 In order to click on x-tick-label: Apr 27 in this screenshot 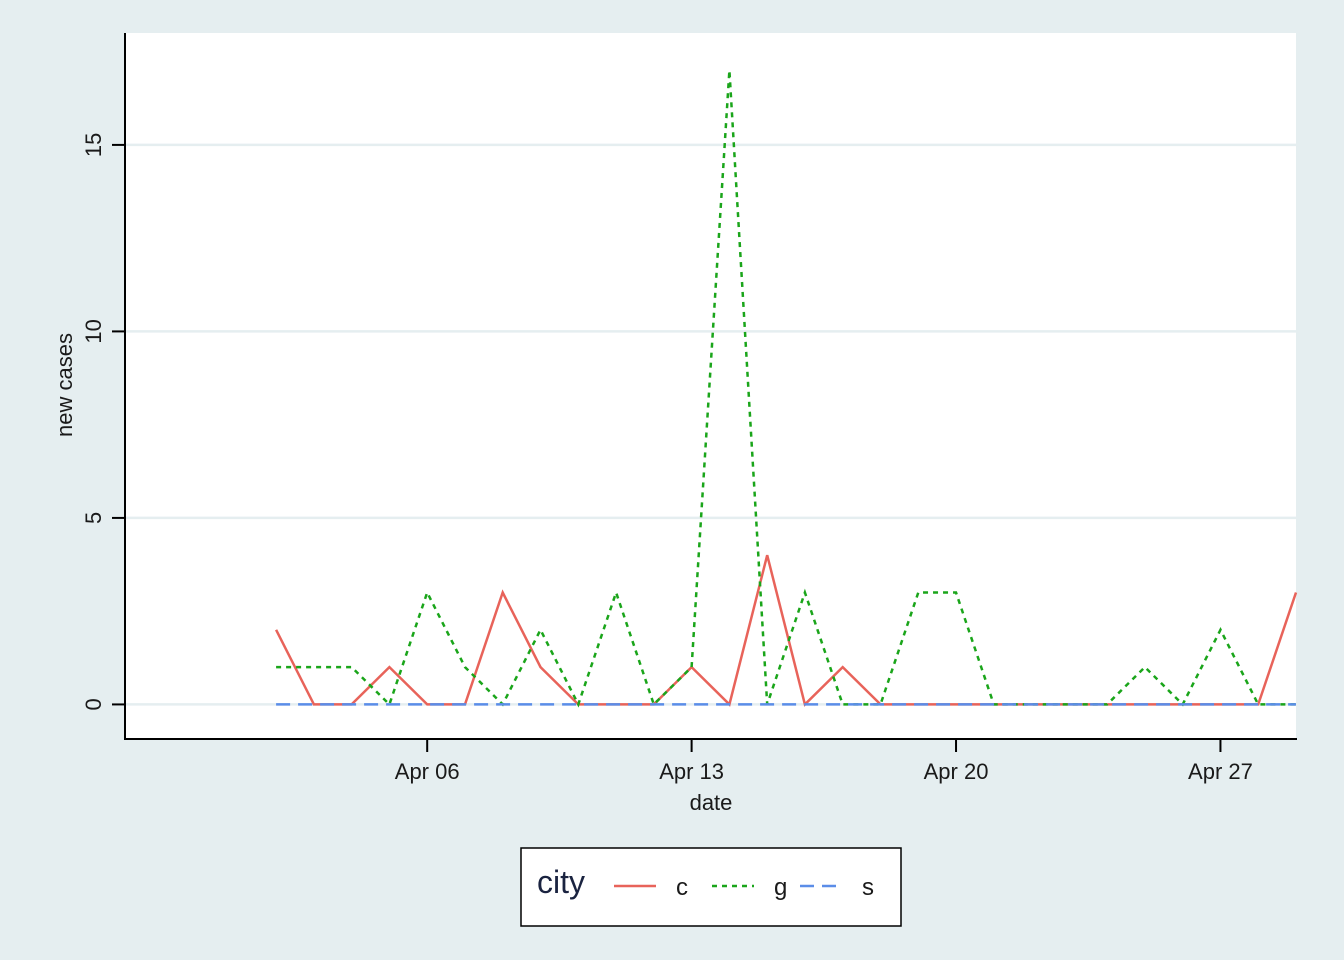, I will do `click(1220, 771)`.